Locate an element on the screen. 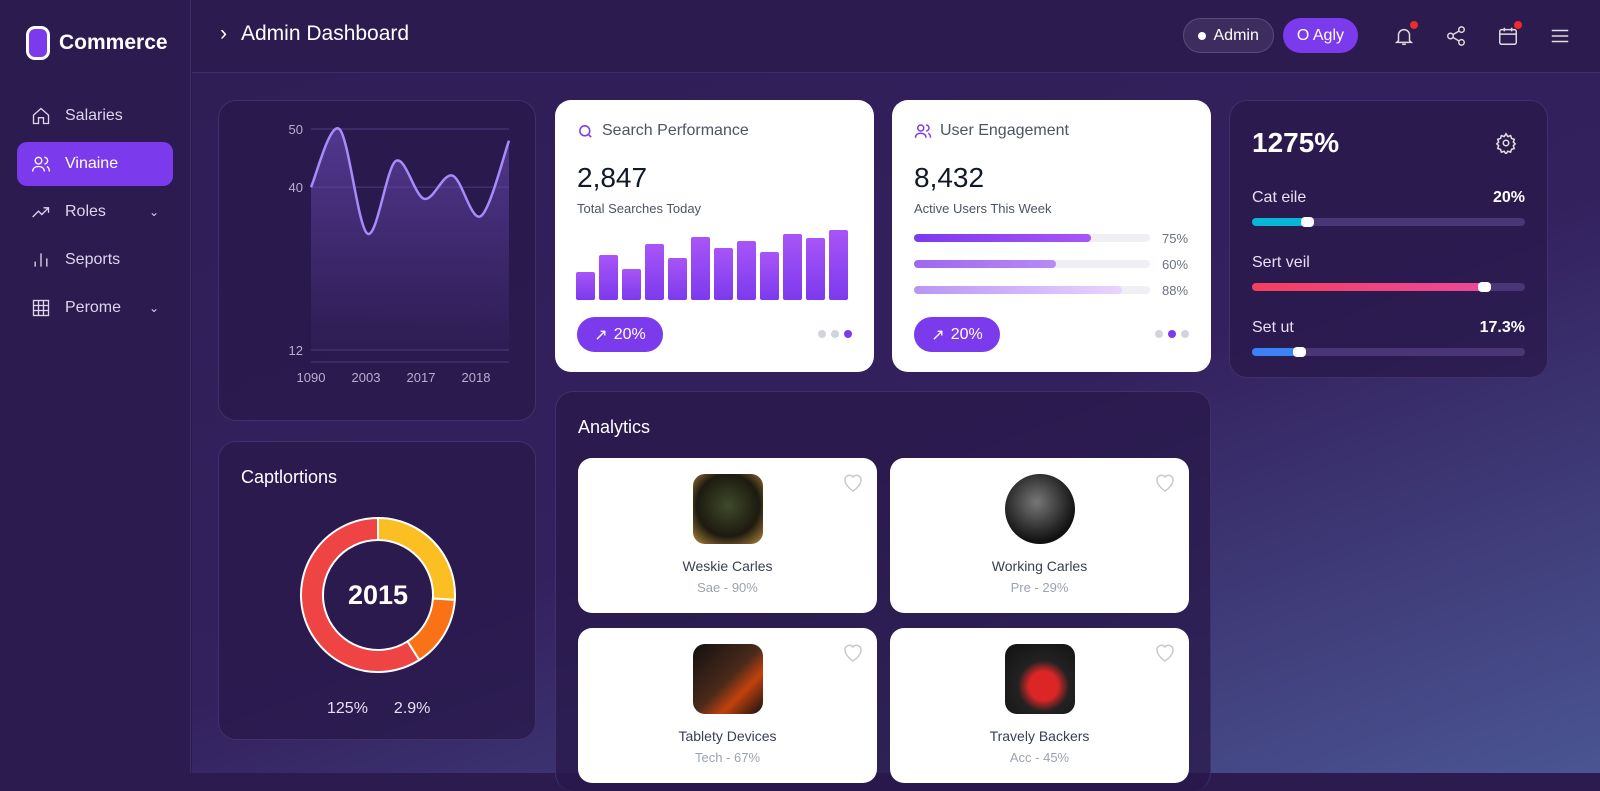 The image size is (1600, 791). chevron-right-icon: › is located at coordinates (223, 33).